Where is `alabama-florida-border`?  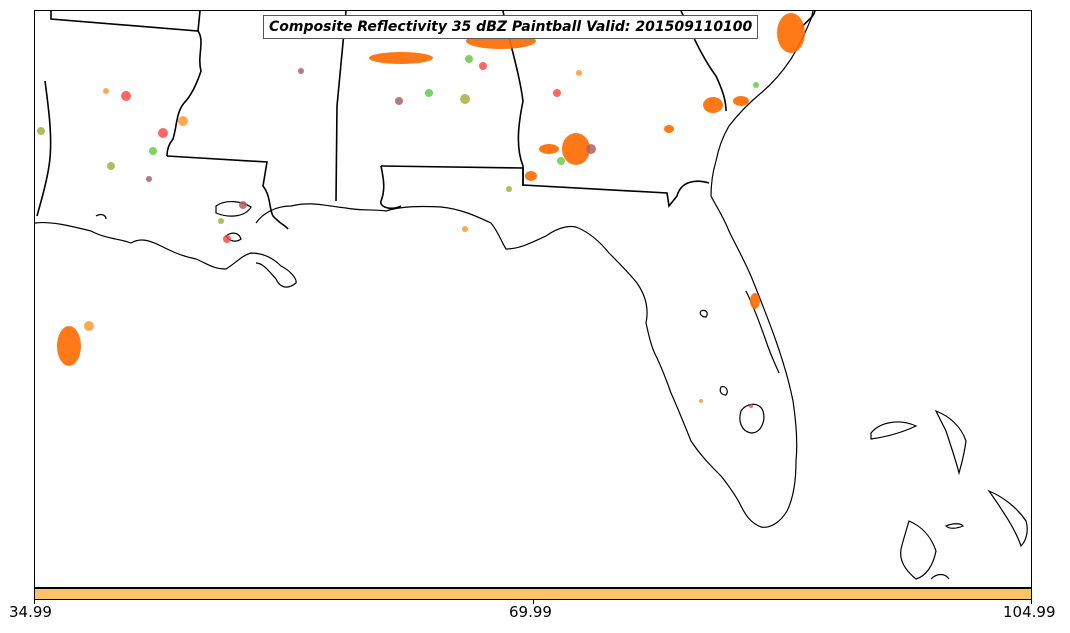
alabama-florida-border is located at coordinates (545, 186).